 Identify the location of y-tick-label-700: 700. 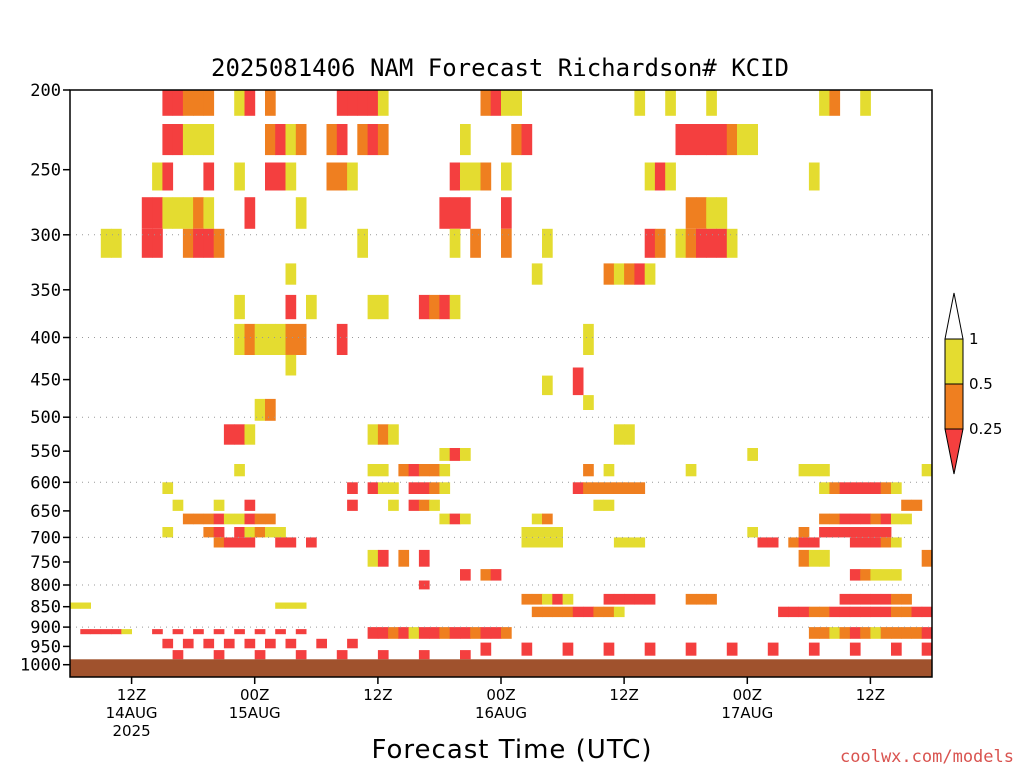
(45, 538).